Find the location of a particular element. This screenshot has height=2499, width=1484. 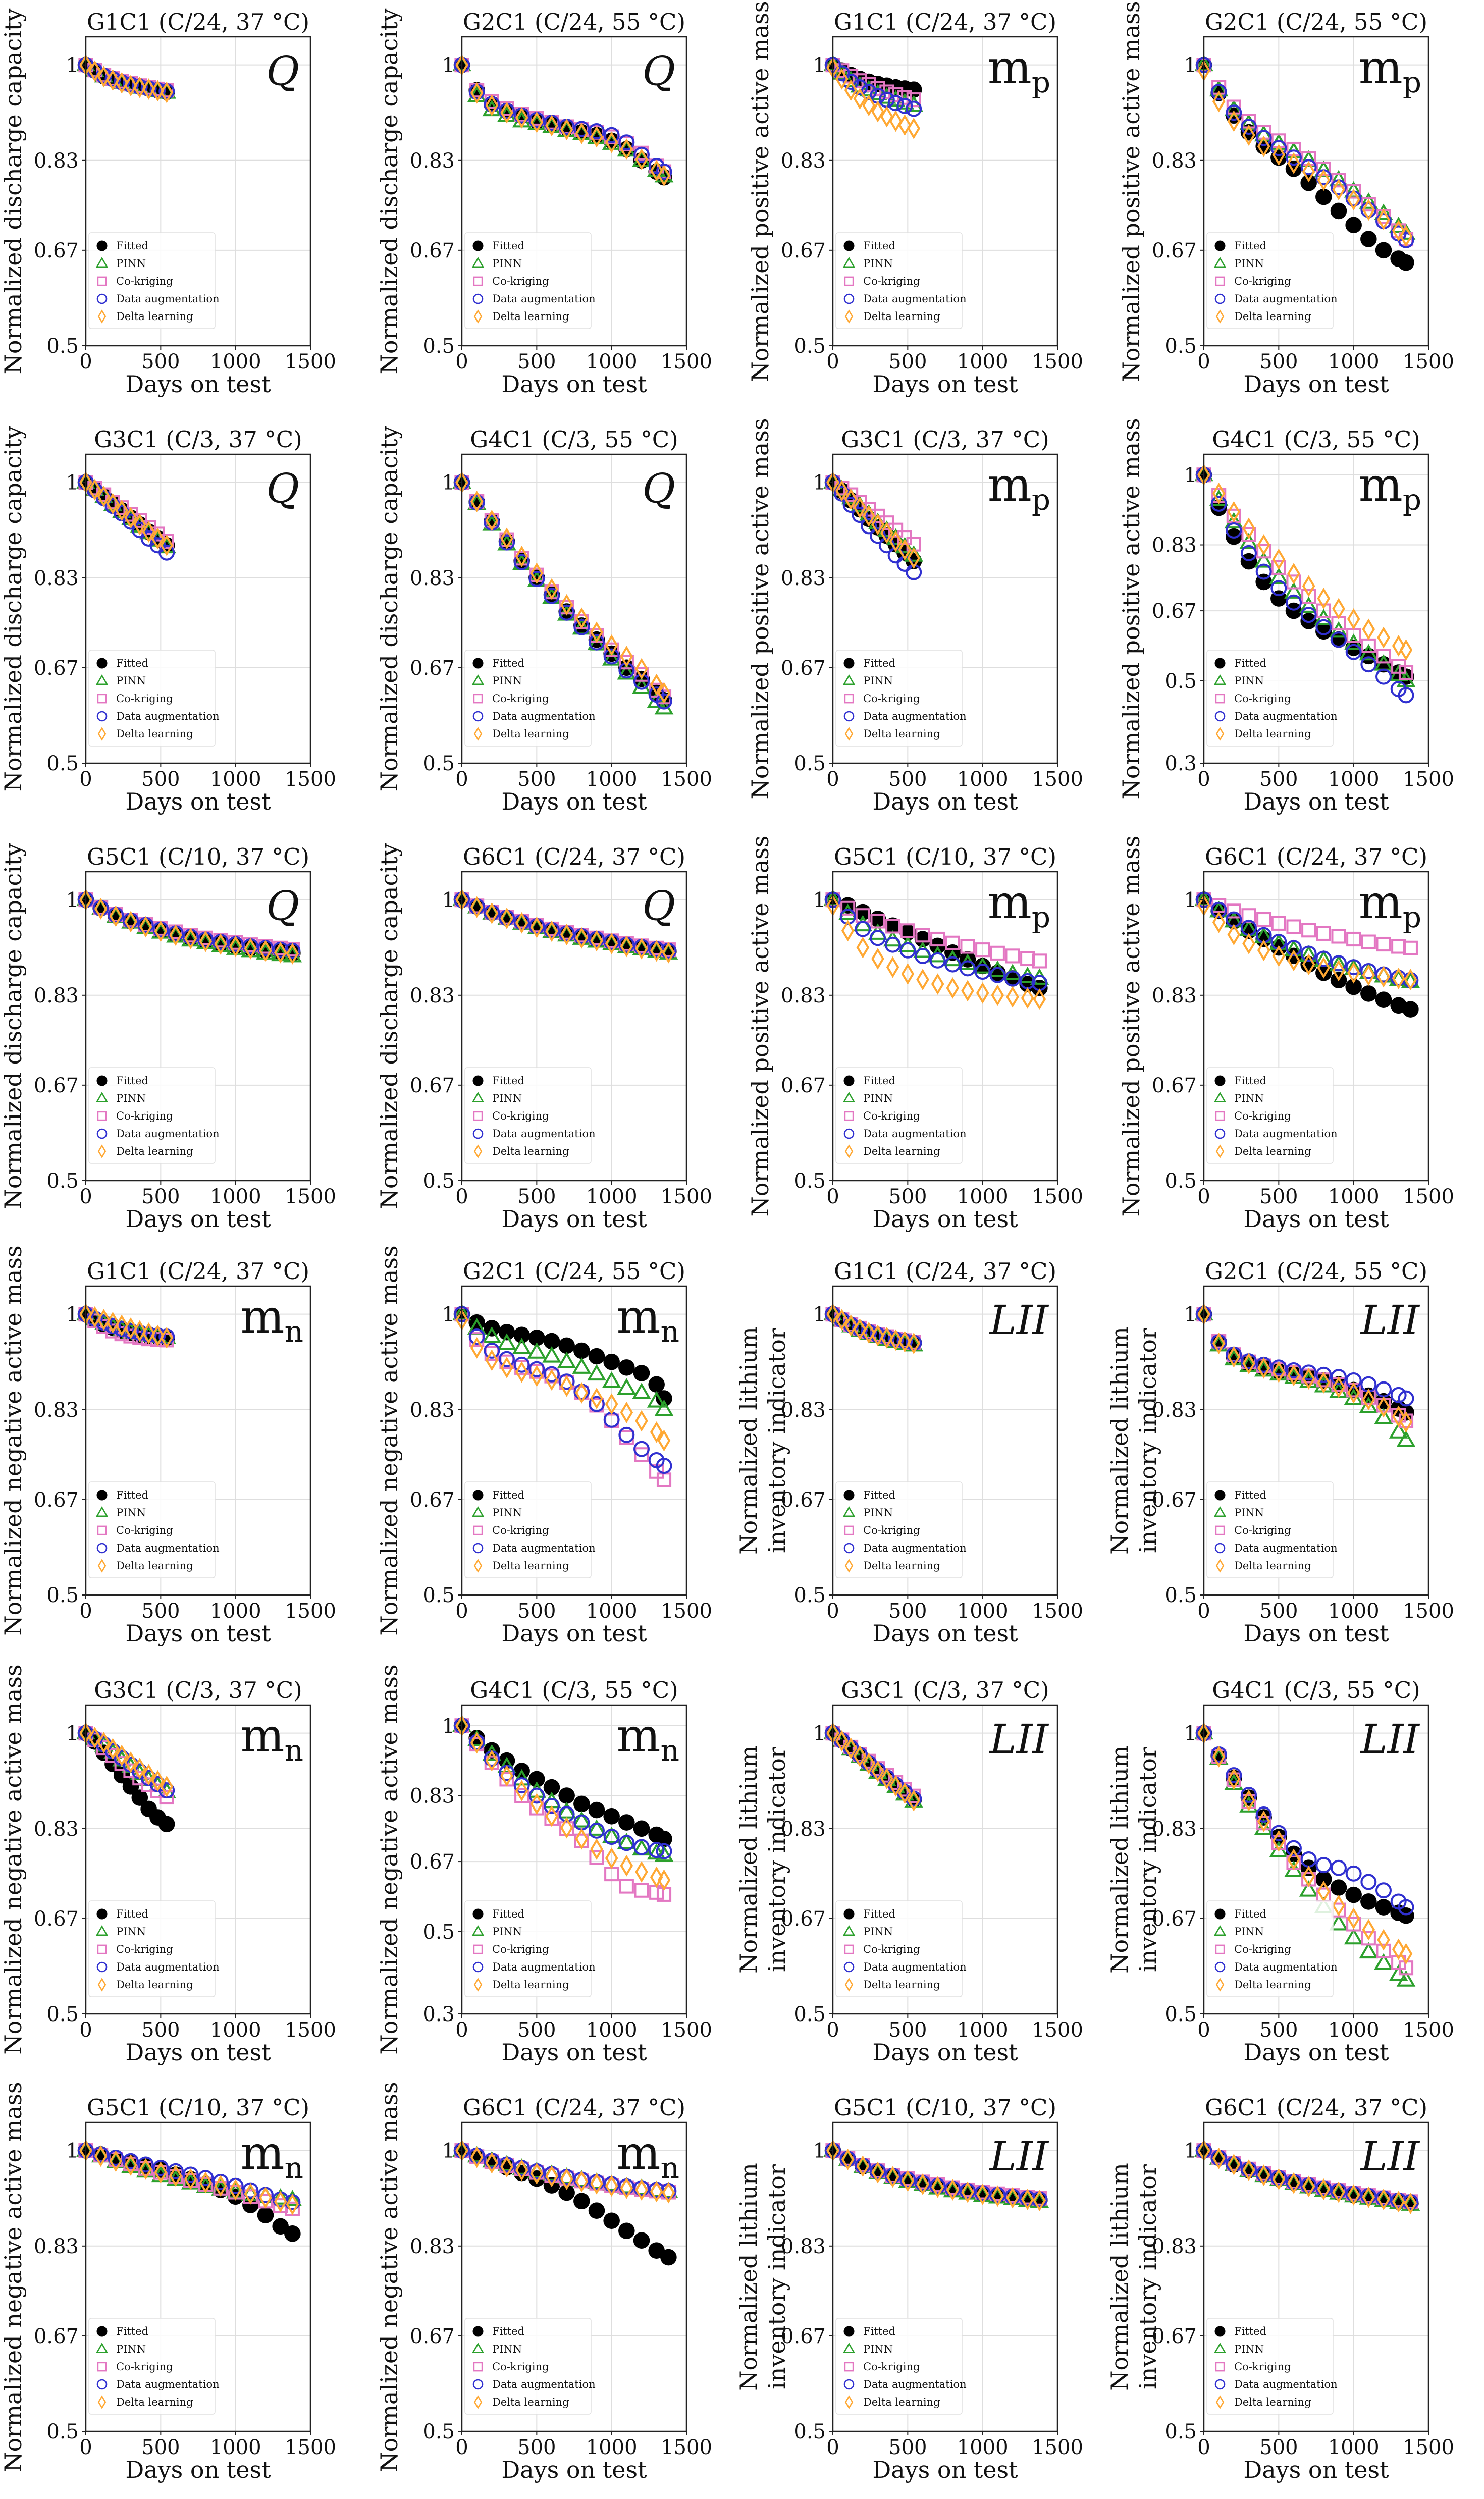

x-tick-label: 500 is located at coordinates (536, 362).